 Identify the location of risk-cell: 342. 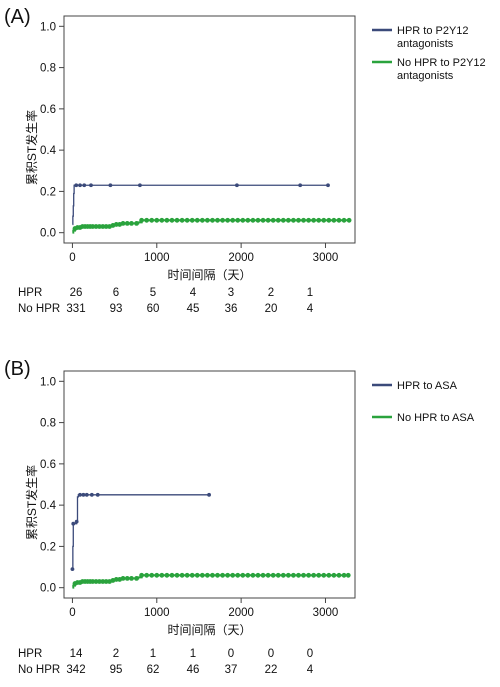
(76, 670).